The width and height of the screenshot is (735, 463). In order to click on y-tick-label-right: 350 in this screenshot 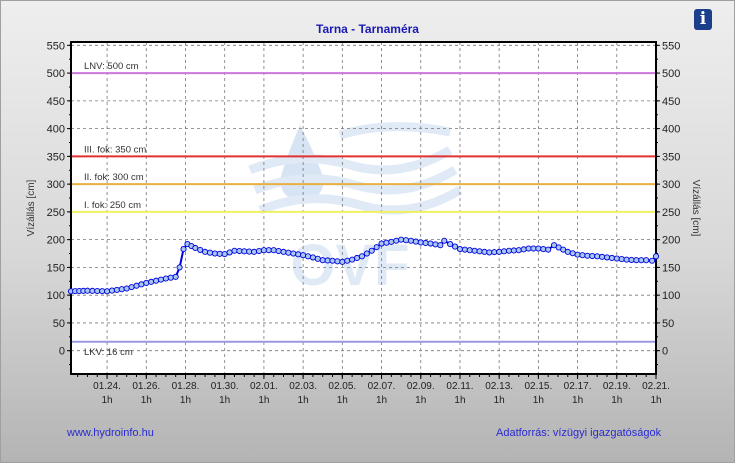, I will do `click(671, 157)`.